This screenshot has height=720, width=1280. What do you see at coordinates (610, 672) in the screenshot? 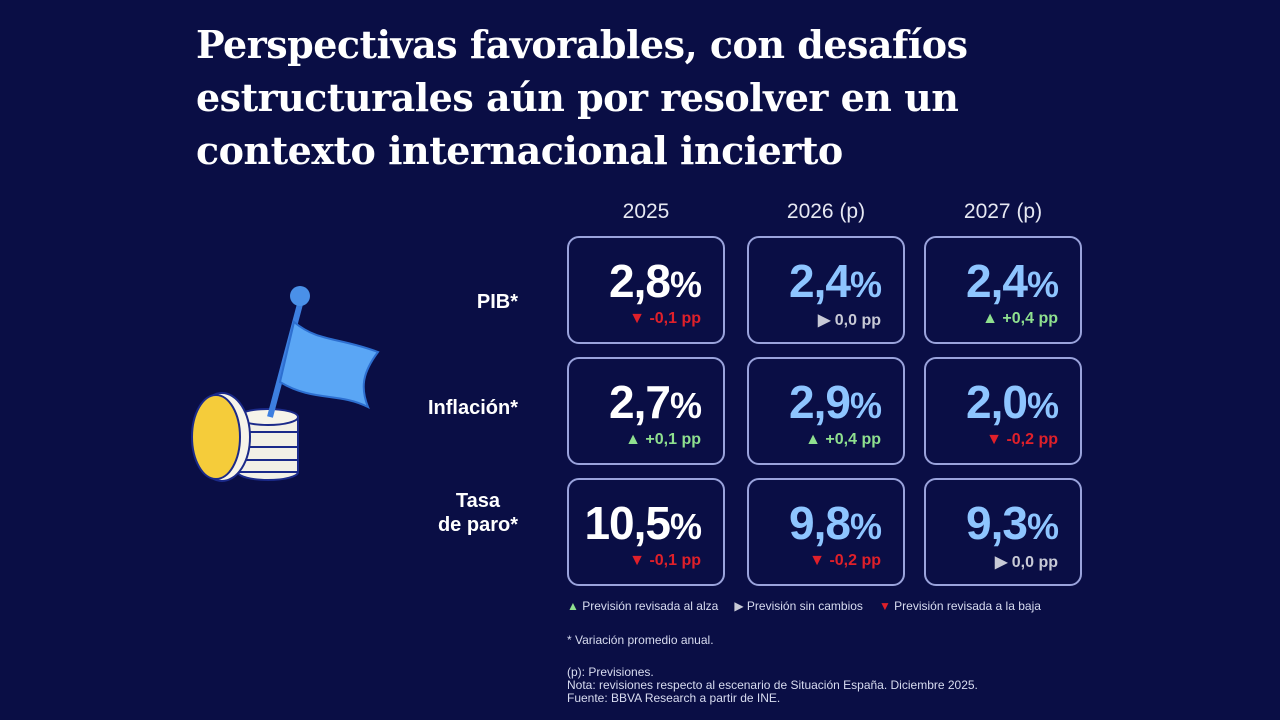
I see `note-previsiones: (p): Previsiones.` at bounding box center [610, 672].